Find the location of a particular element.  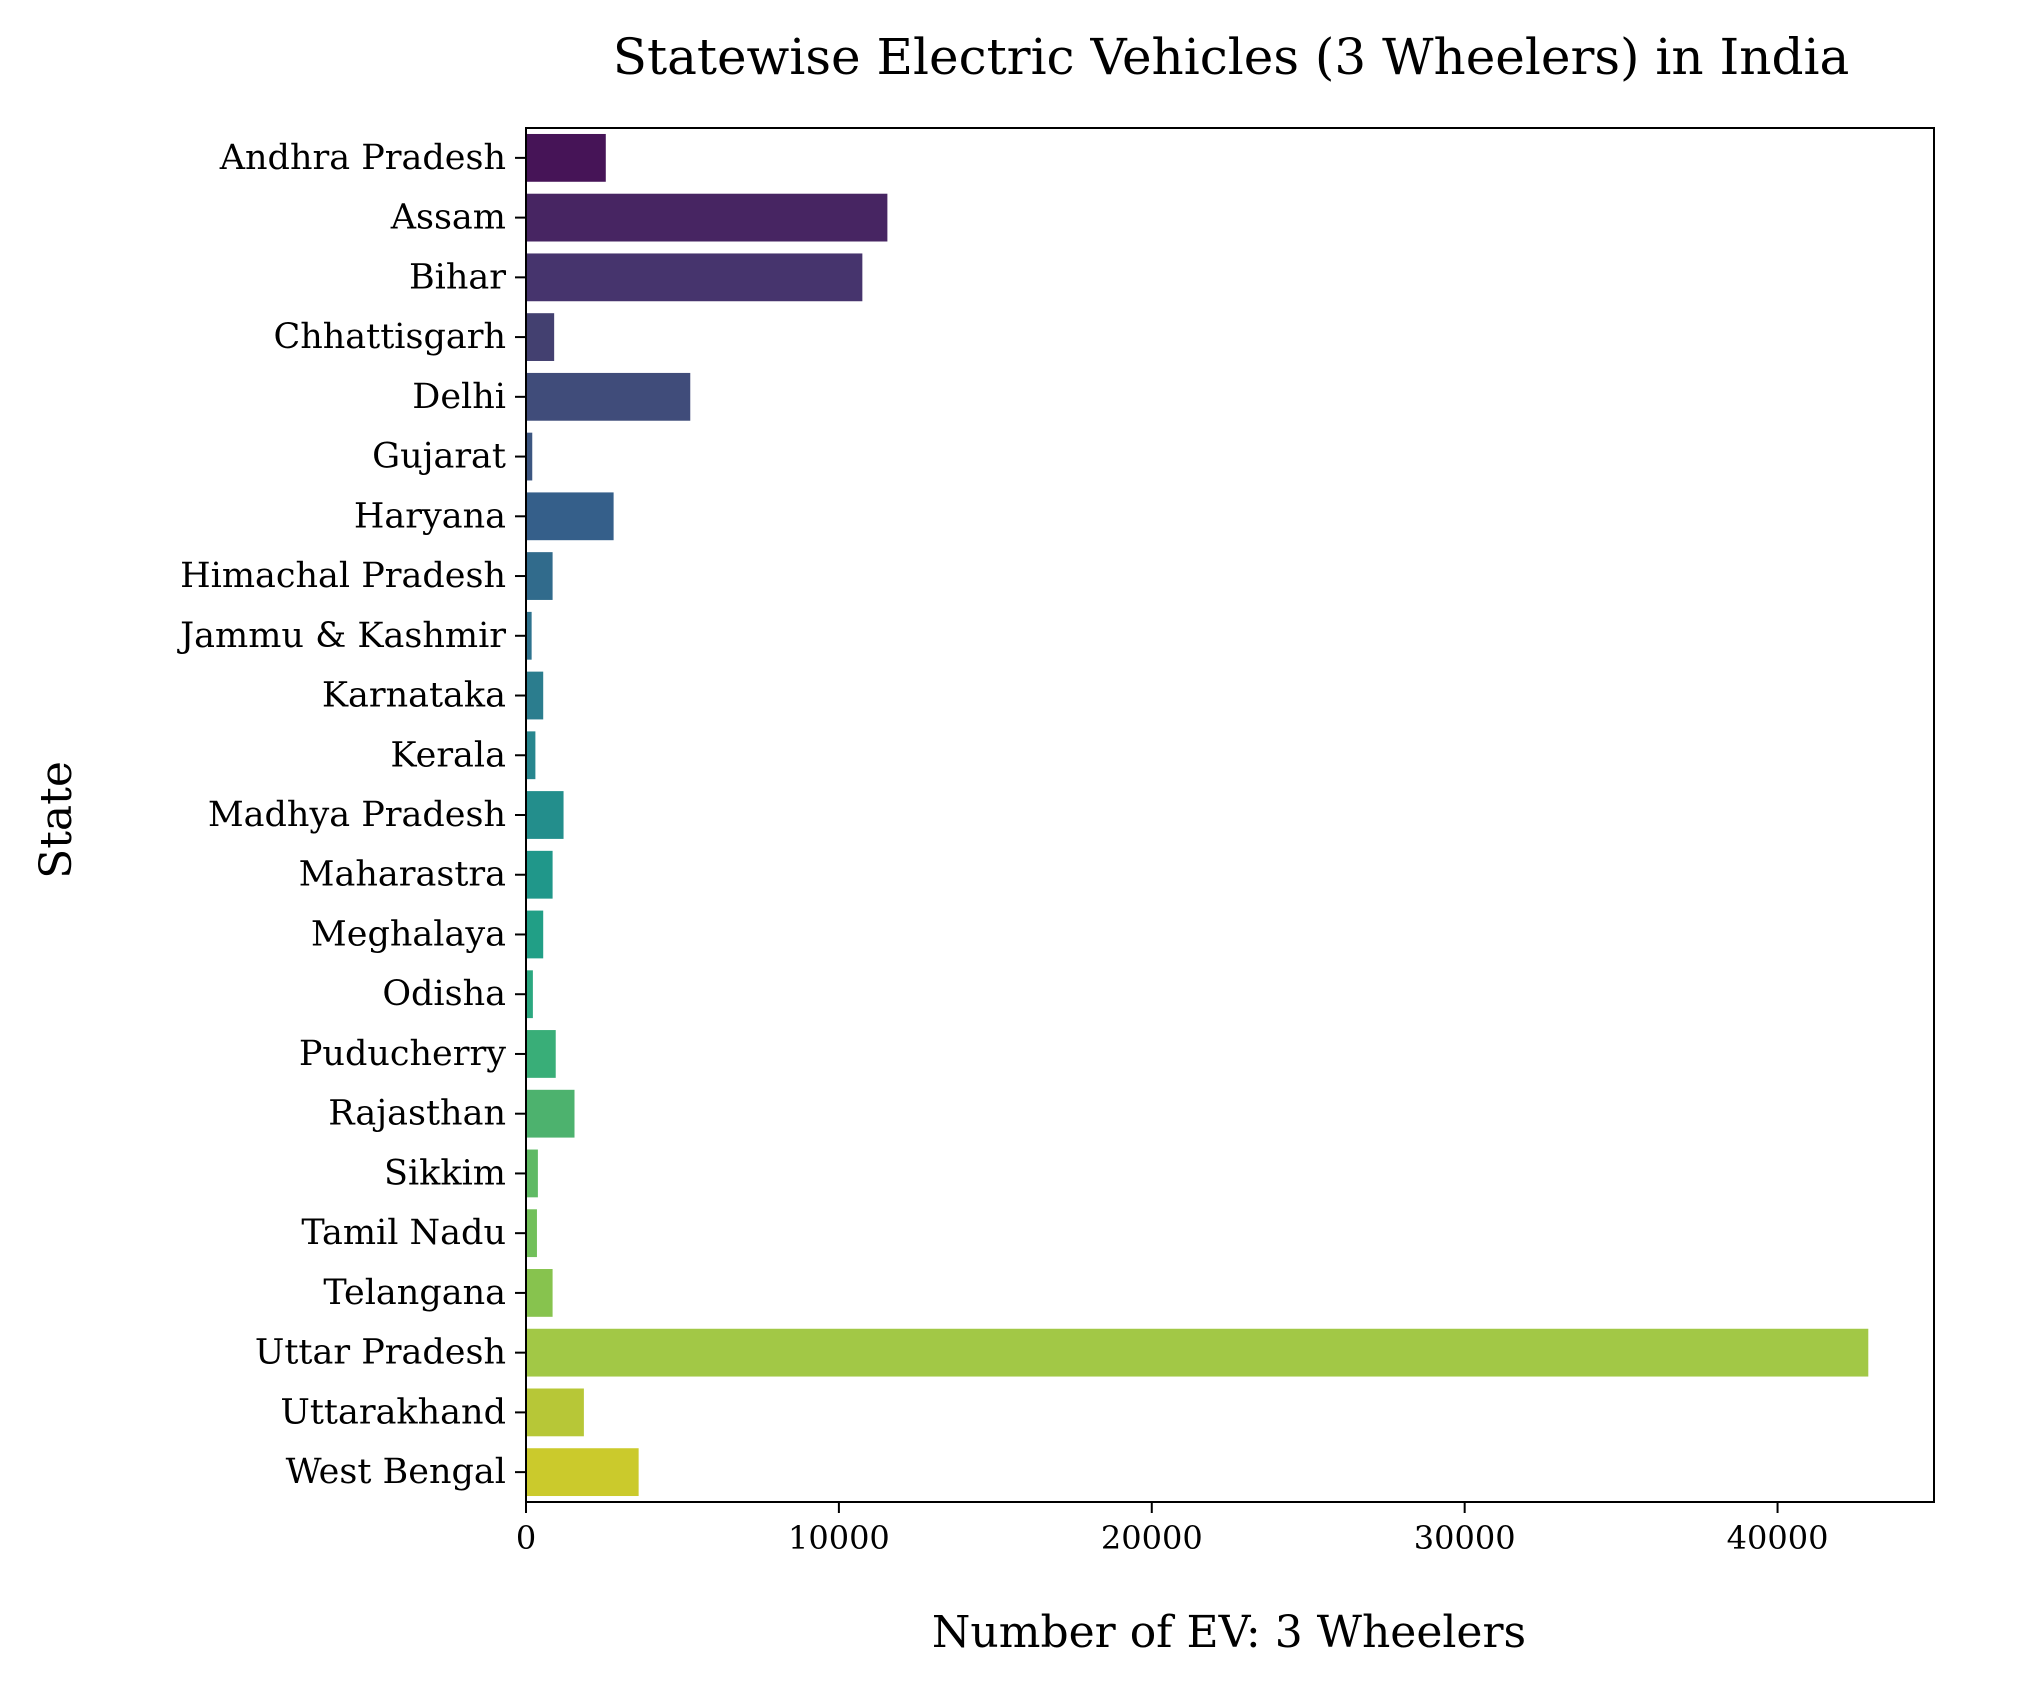

y-tick-label: Bihar is located at coordinates (457, 277).